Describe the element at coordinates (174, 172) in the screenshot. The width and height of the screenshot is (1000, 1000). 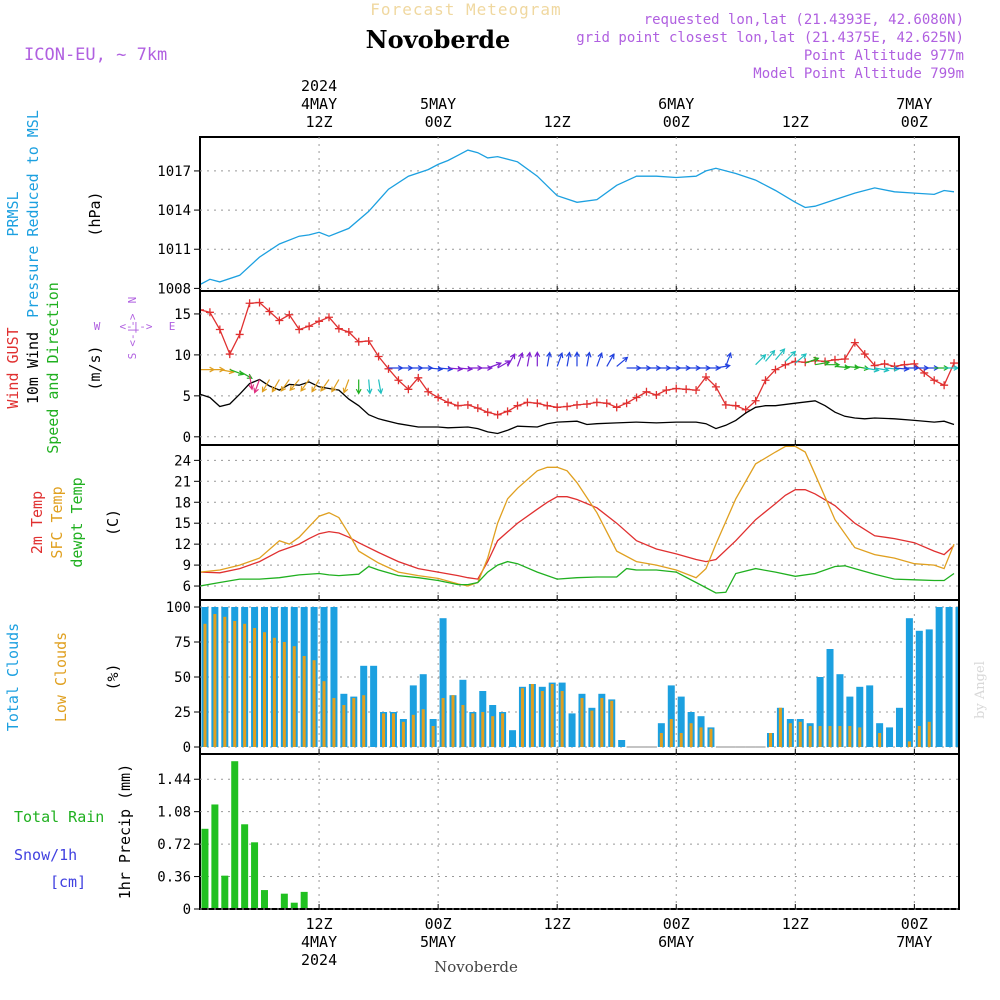
I see `y-tick-label: 1017` at that location.